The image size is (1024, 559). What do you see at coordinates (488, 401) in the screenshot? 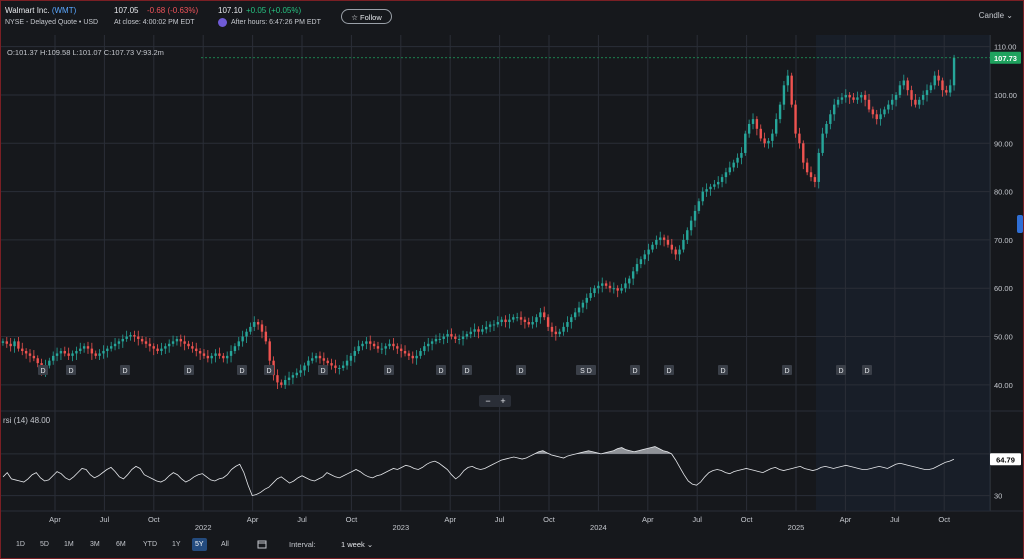
I see `zoom-out-button: −` at bounding box center [488, 401].